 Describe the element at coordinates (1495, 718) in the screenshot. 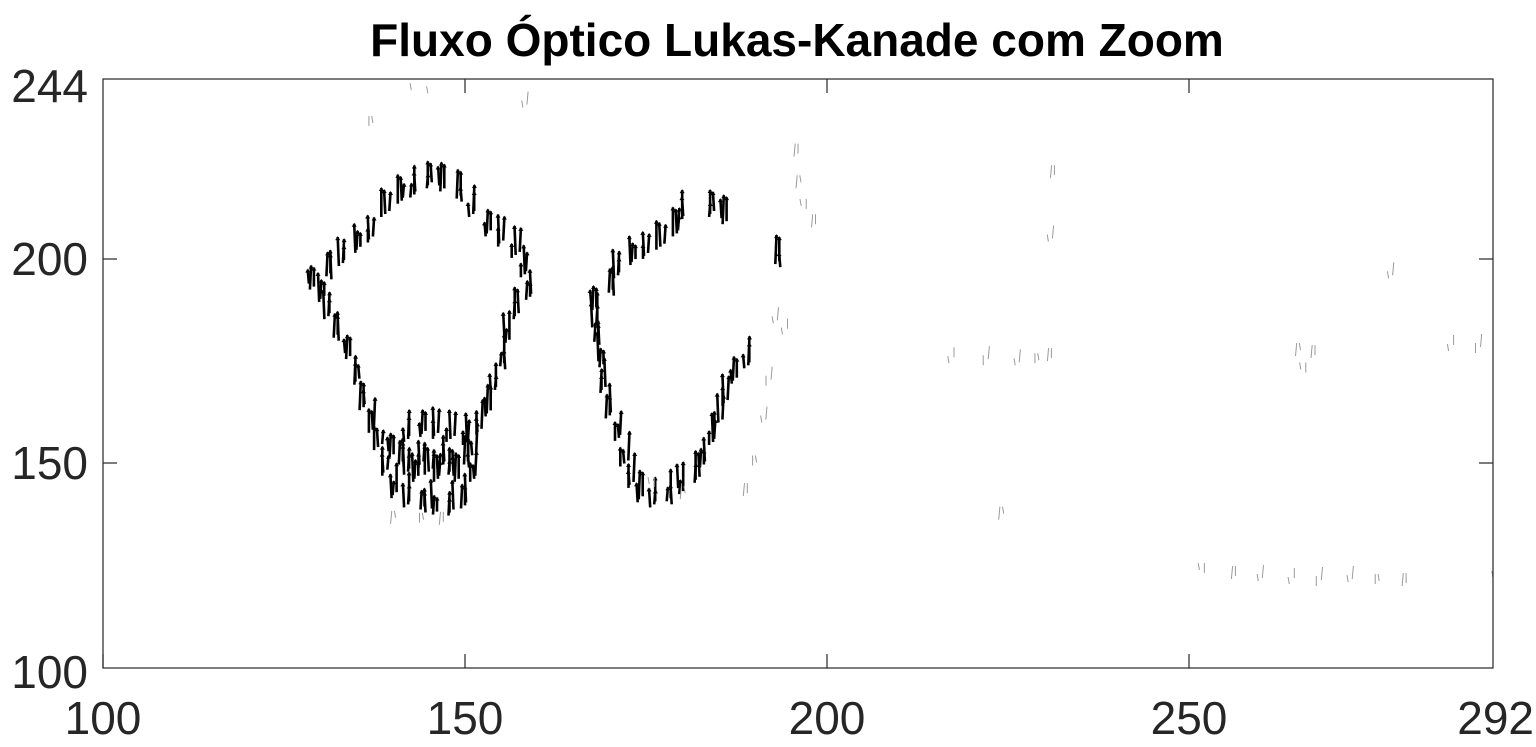

I see `x-tick-label: 292` at that location.